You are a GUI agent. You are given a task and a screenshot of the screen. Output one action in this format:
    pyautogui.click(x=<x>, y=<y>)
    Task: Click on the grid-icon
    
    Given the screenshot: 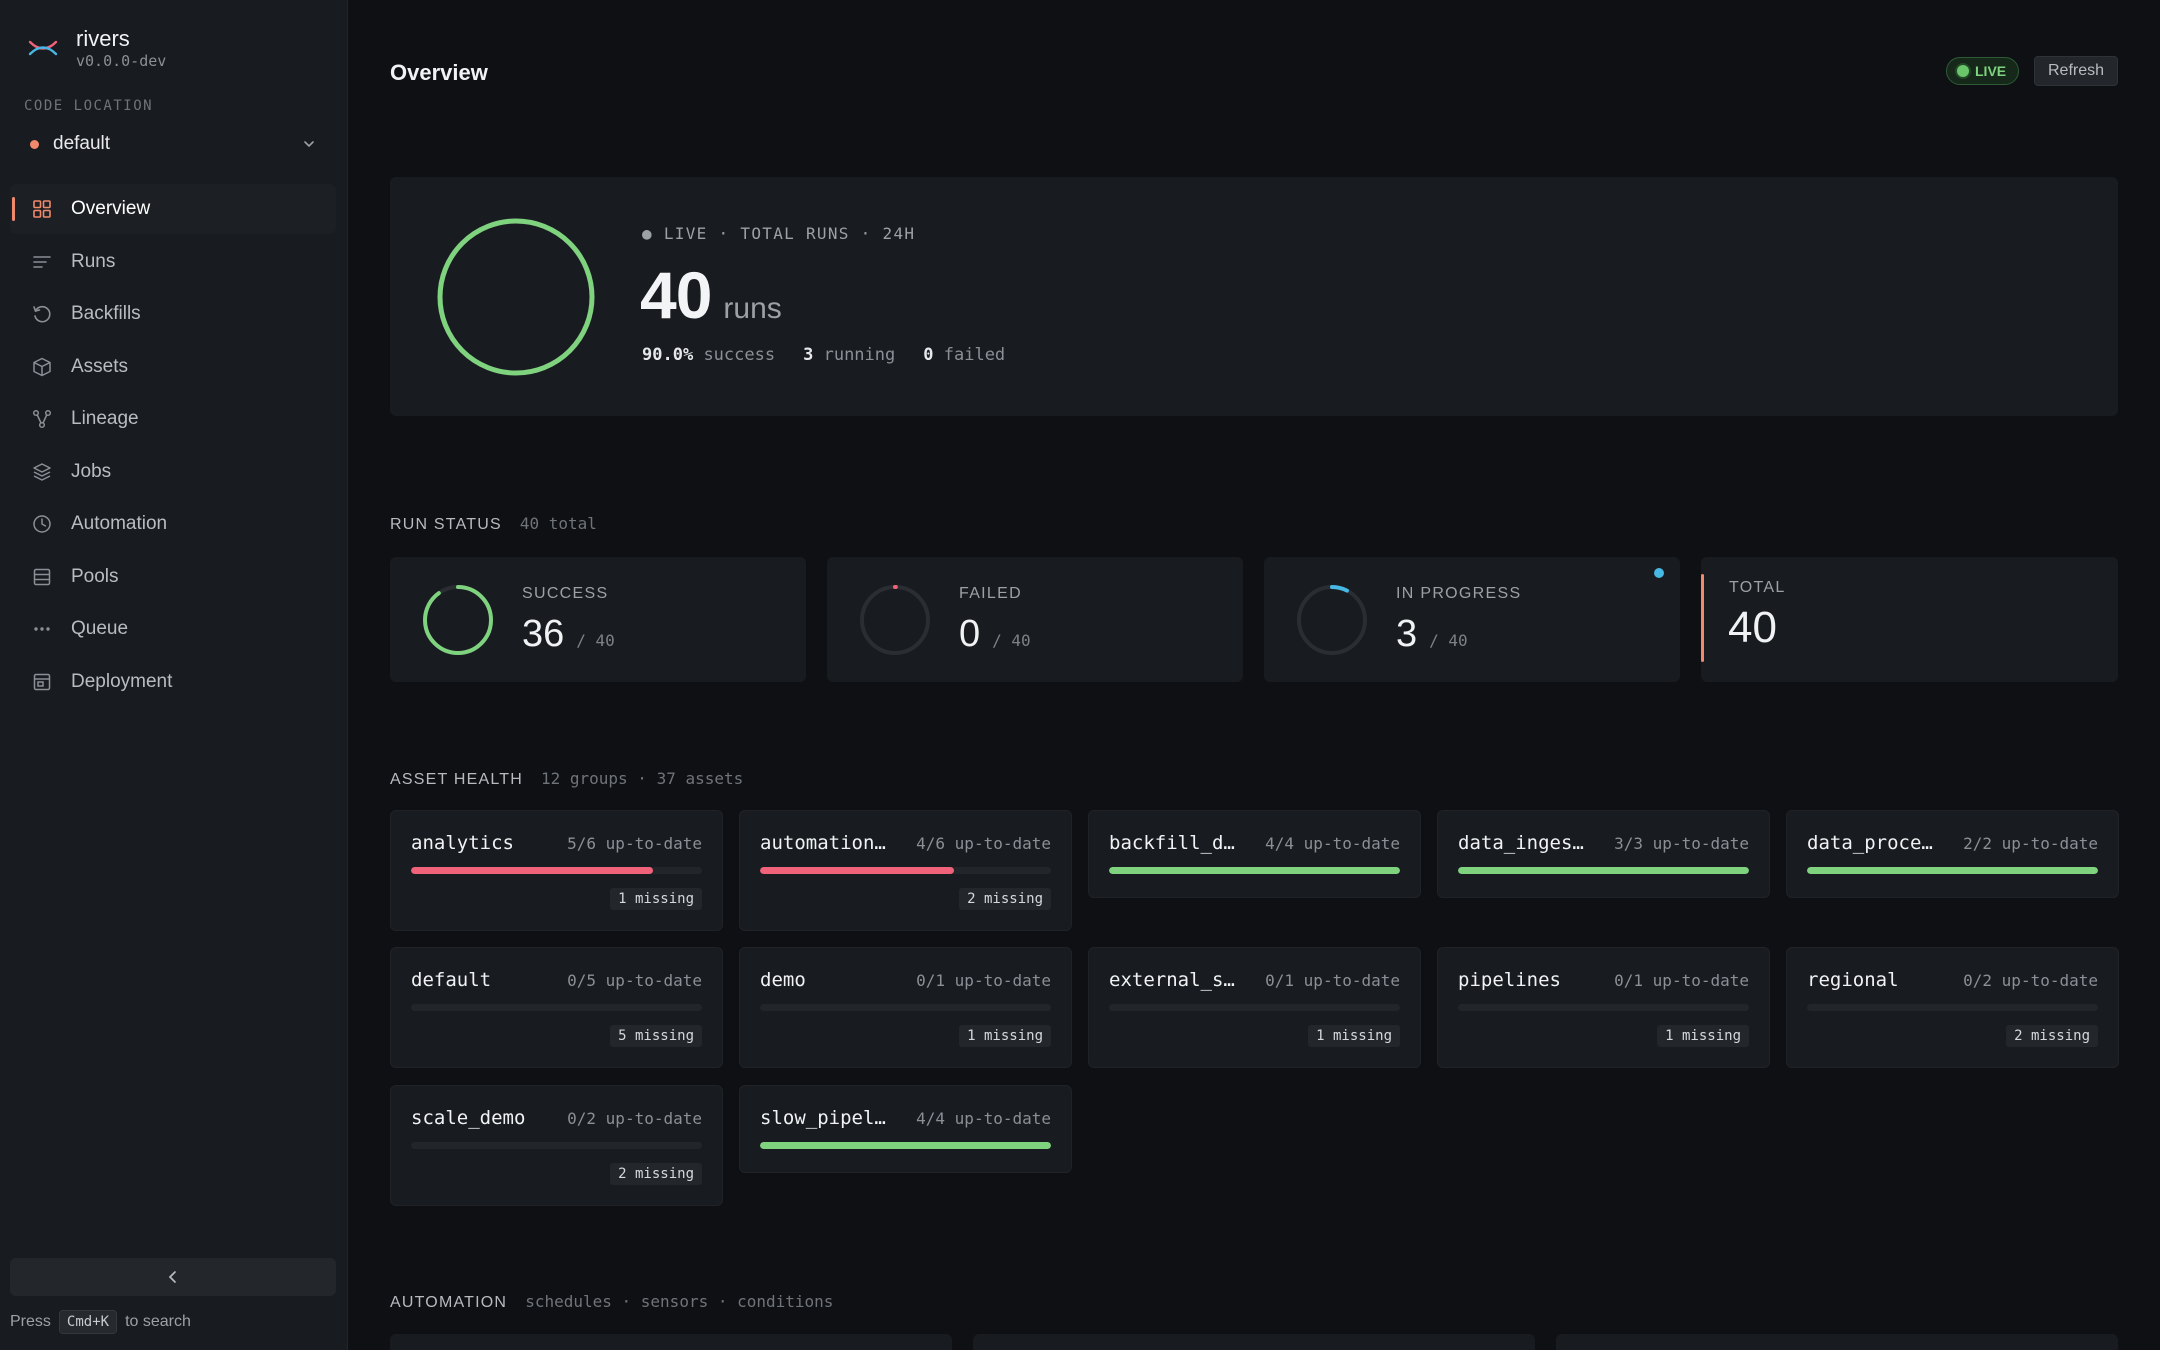 What is the action you would take?
    pyautogui.click(x=42, y=209)
    